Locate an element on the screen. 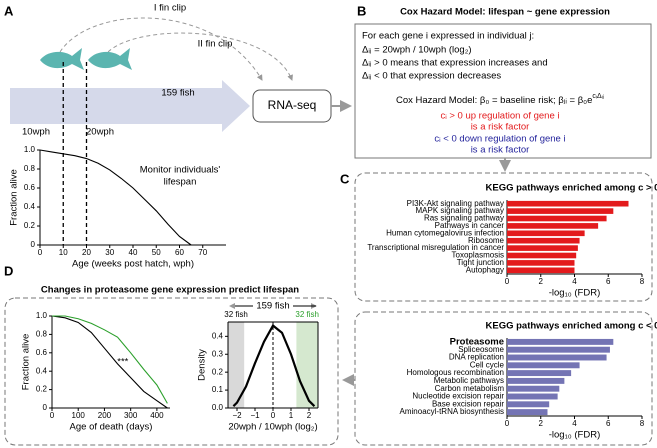 The height and width of the screenshot is (448, 657). category-label: Nucleotide excision repair is located at coordinates (458, 396).